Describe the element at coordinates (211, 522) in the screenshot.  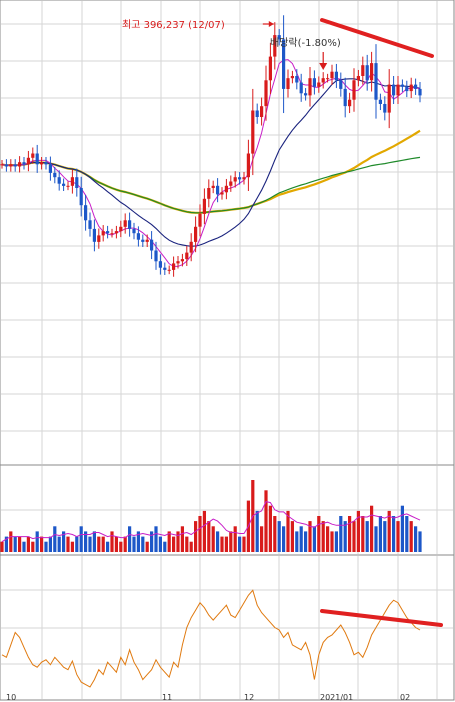
I see `volume-ma-line` at that location.